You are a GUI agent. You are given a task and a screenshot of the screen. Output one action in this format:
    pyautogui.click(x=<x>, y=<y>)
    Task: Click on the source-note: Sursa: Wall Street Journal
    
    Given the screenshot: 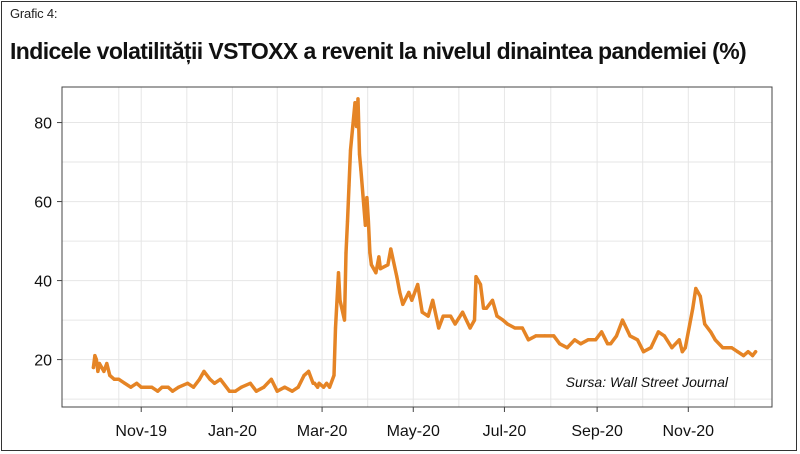 What is the action you would take?
    pyautogui.click(x=647, y=382)
    